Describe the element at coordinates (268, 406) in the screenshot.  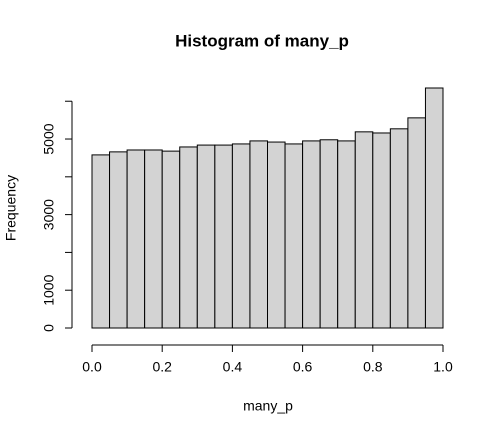
I see `x-axis-label: many_p` at that location.